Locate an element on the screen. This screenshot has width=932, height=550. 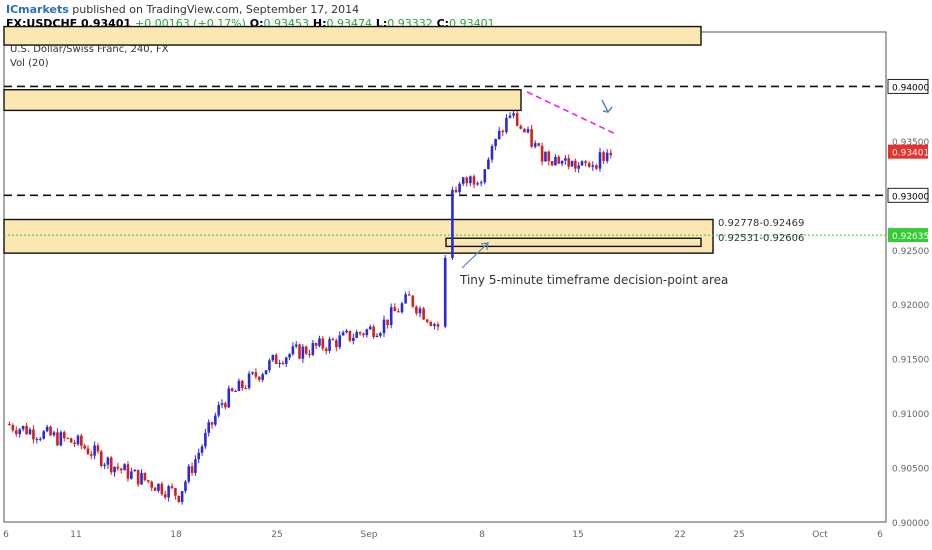
y-tick-label-7: 0.93500 is located at coordinates (910, 143).